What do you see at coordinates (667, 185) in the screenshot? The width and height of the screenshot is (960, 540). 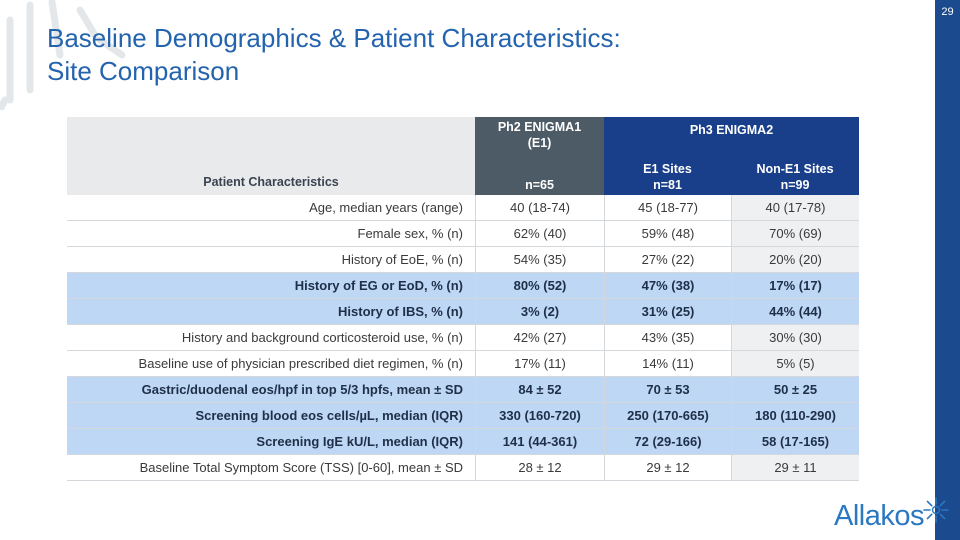 I see `header-cell: n=81` at bounding box center [667, 185].